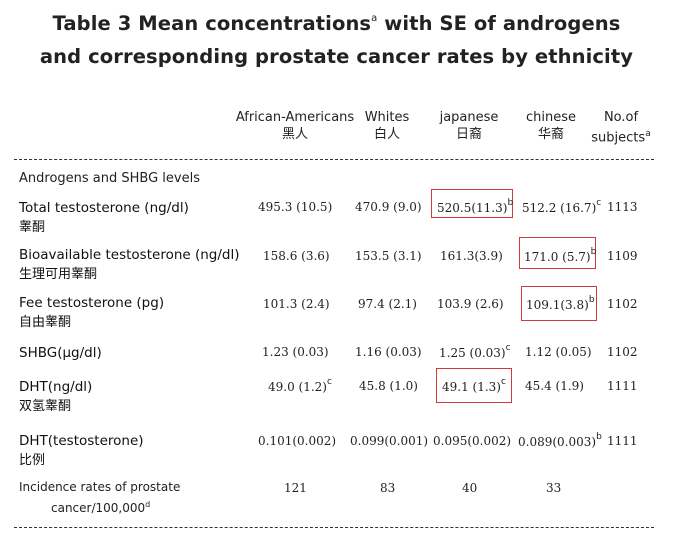  What do you see at coordinates (109, 178) in the screenshot?
I see `section-label: Androgens and SHBG levels` at bounding box center [109, 178].